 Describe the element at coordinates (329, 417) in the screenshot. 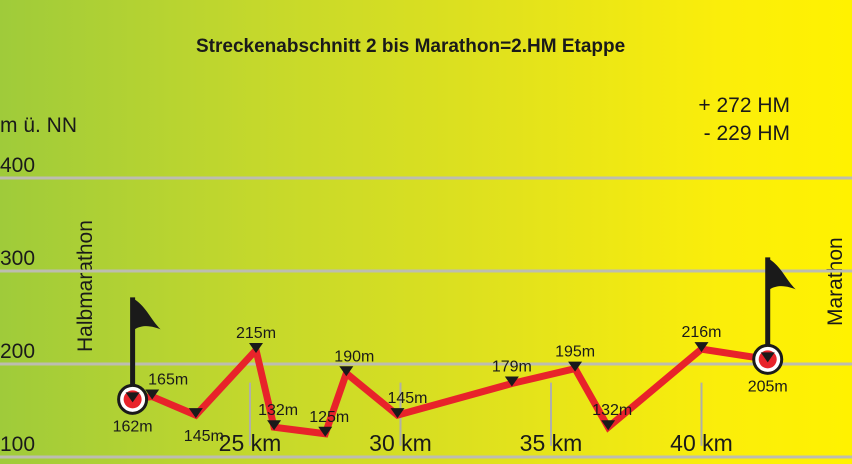

I see `data-label: 125m` at that location.